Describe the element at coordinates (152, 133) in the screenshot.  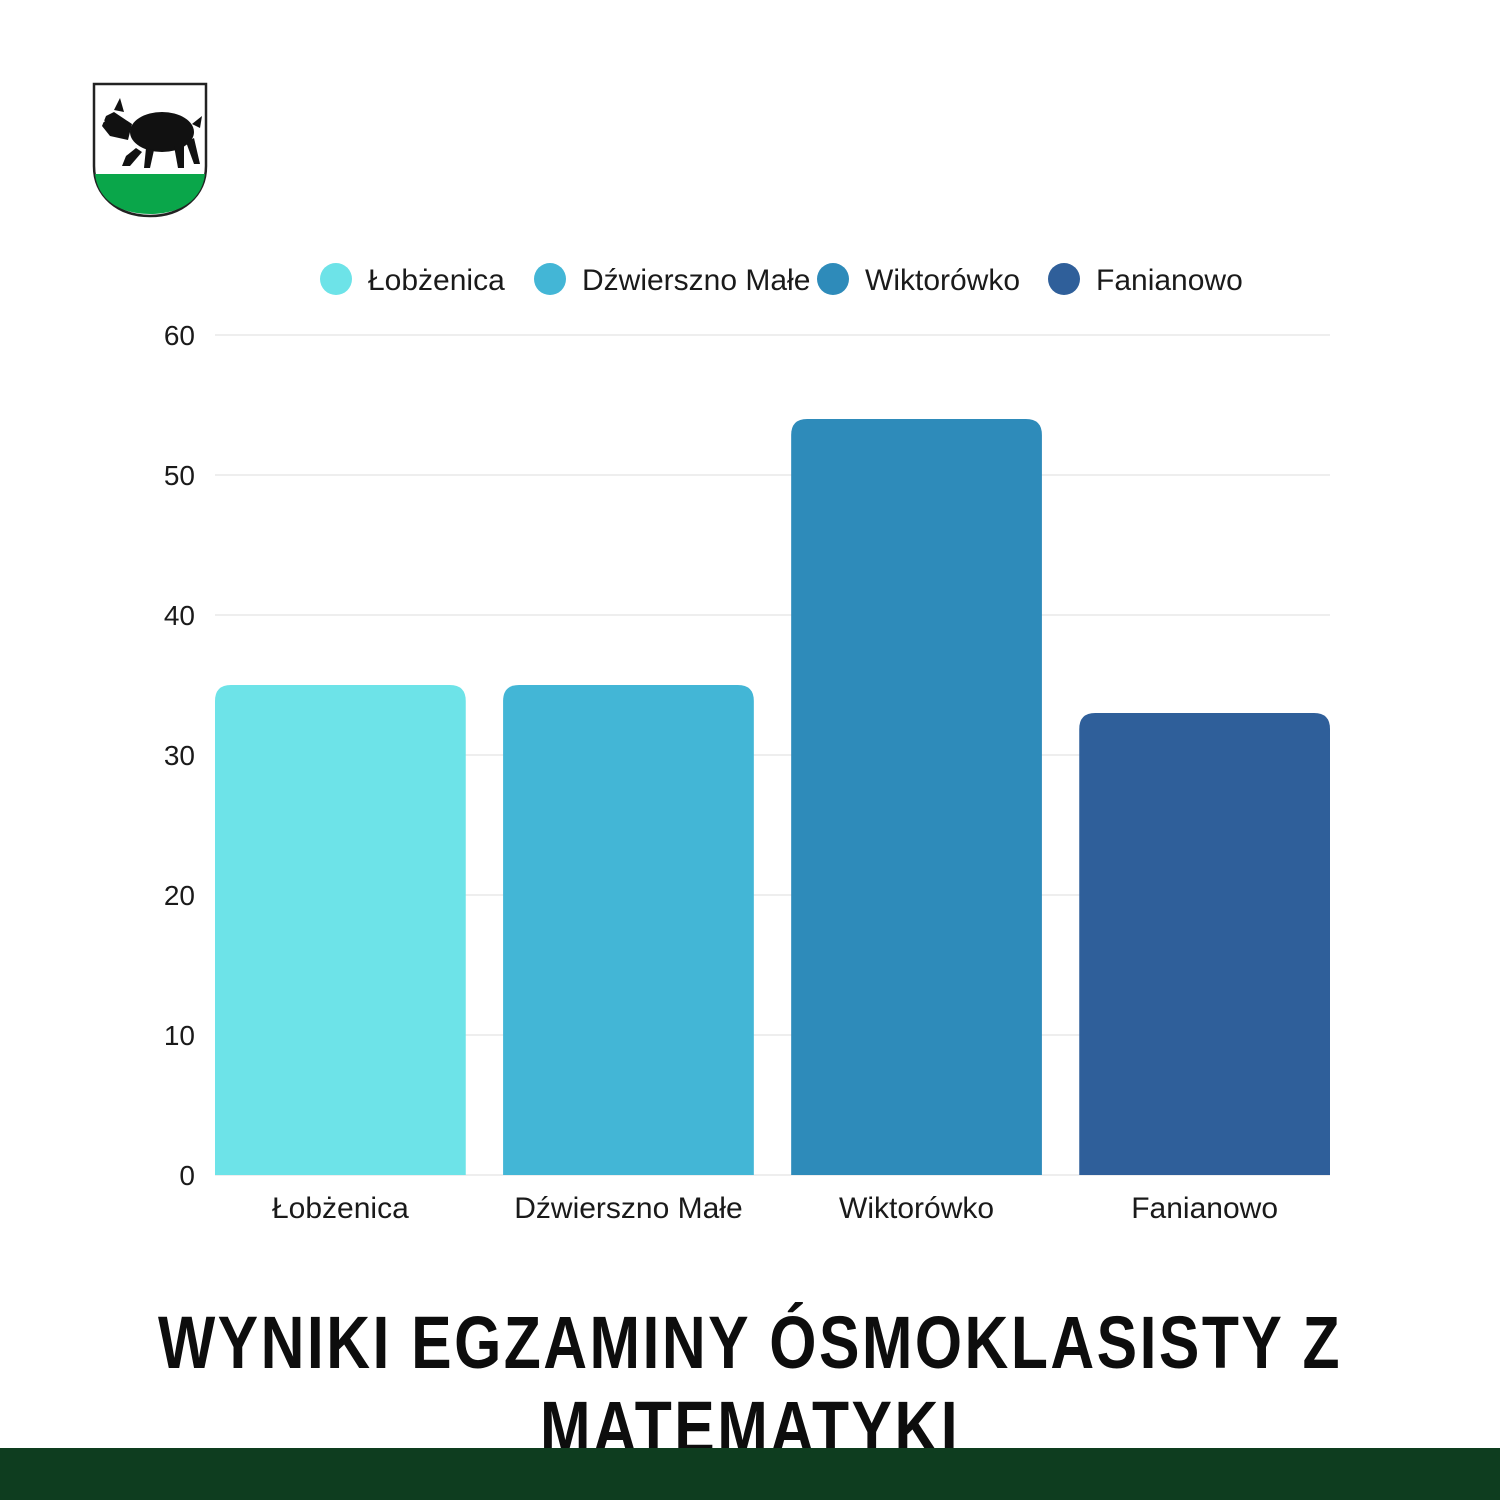
I see `boar-icon` at that location.